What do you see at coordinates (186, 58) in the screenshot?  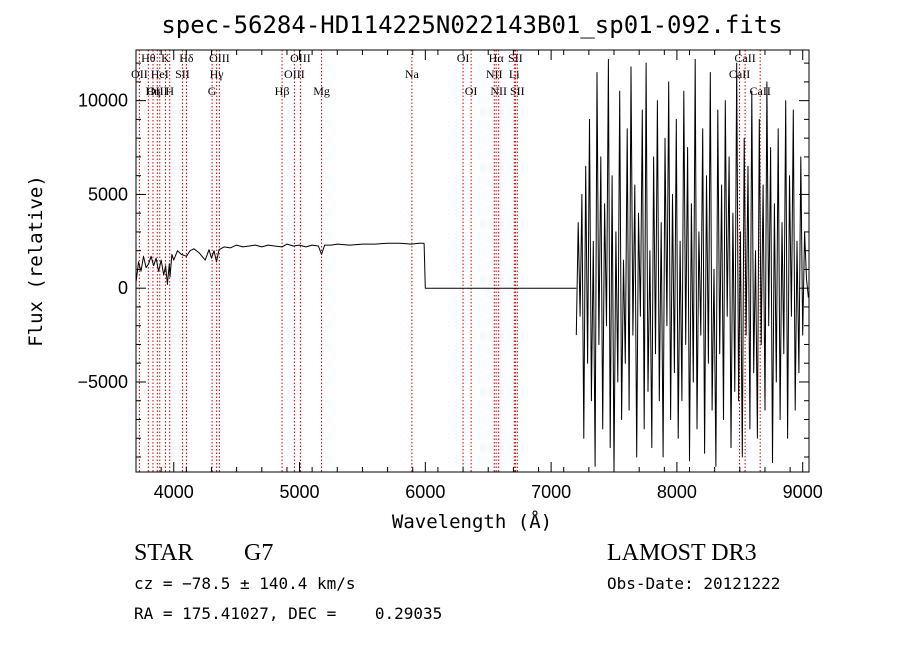 I see `spectral-line-label: Hδ` at bounding box center [186, 58].